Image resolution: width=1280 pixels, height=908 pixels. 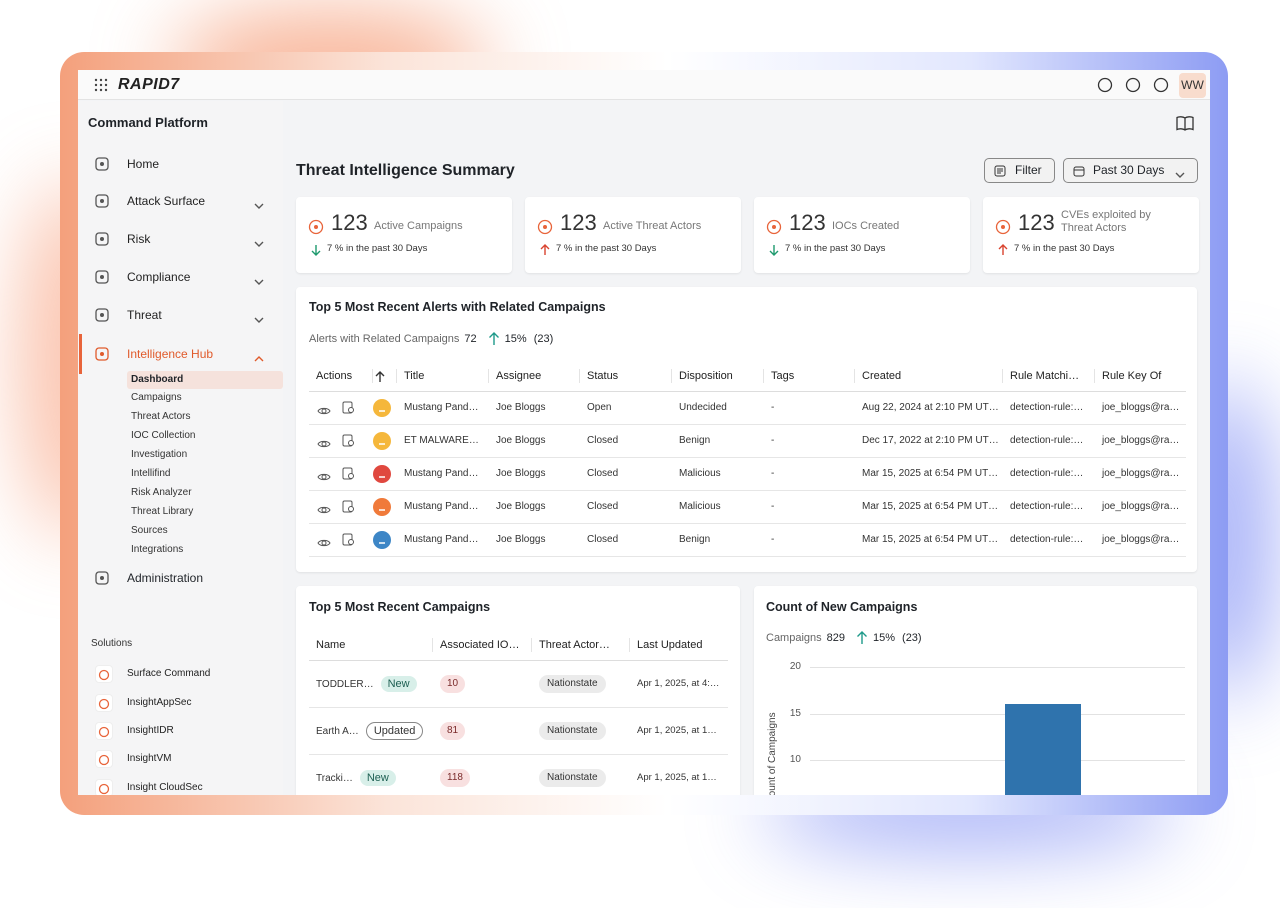 I want to click on column-header: Name, so click(x=331, y=645).